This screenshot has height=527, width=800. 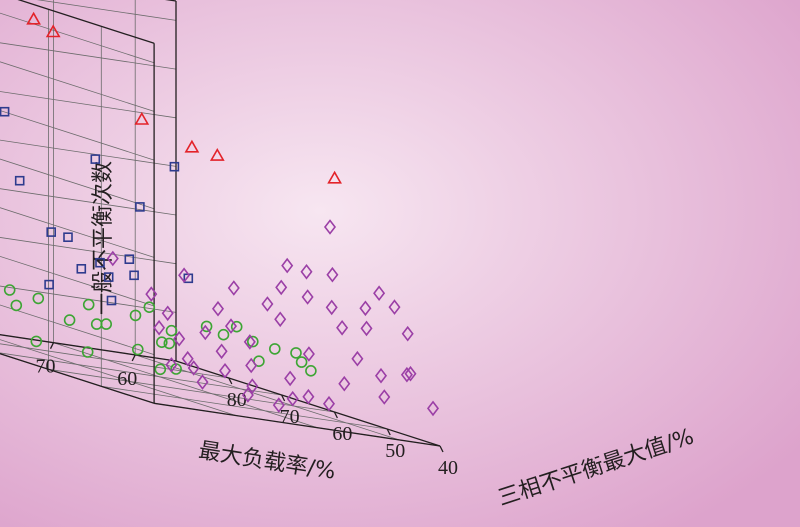 What do you see at coordinates (86, 366) in the screenshot?
I see `y-axis-ticks: 90807060` at bounding box center [86, 366].